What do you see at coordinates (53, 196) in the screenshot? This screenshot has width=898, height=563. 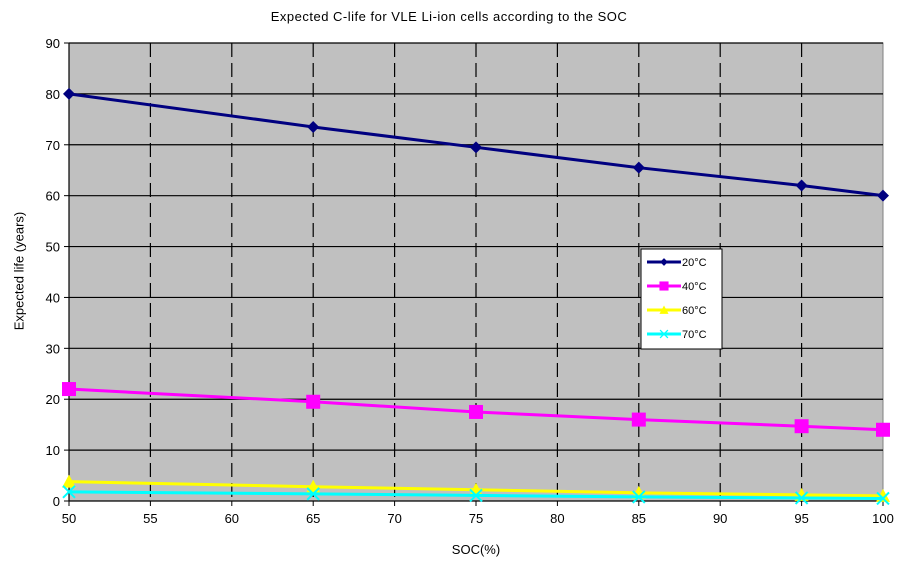 I see `y-tick-label: 60` at bounding box center [53, 196].